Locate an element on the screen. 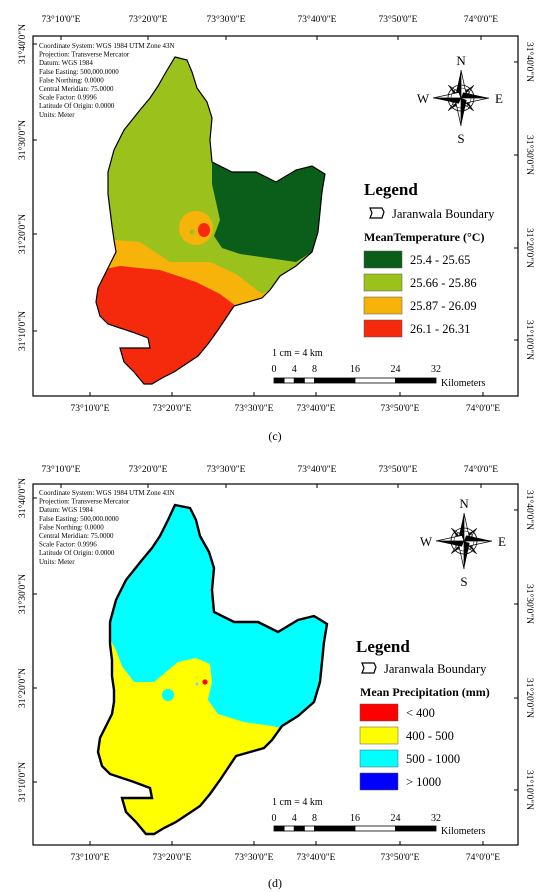  y-tick-right: 31°30'0"N is located at coordinates (529, 155).